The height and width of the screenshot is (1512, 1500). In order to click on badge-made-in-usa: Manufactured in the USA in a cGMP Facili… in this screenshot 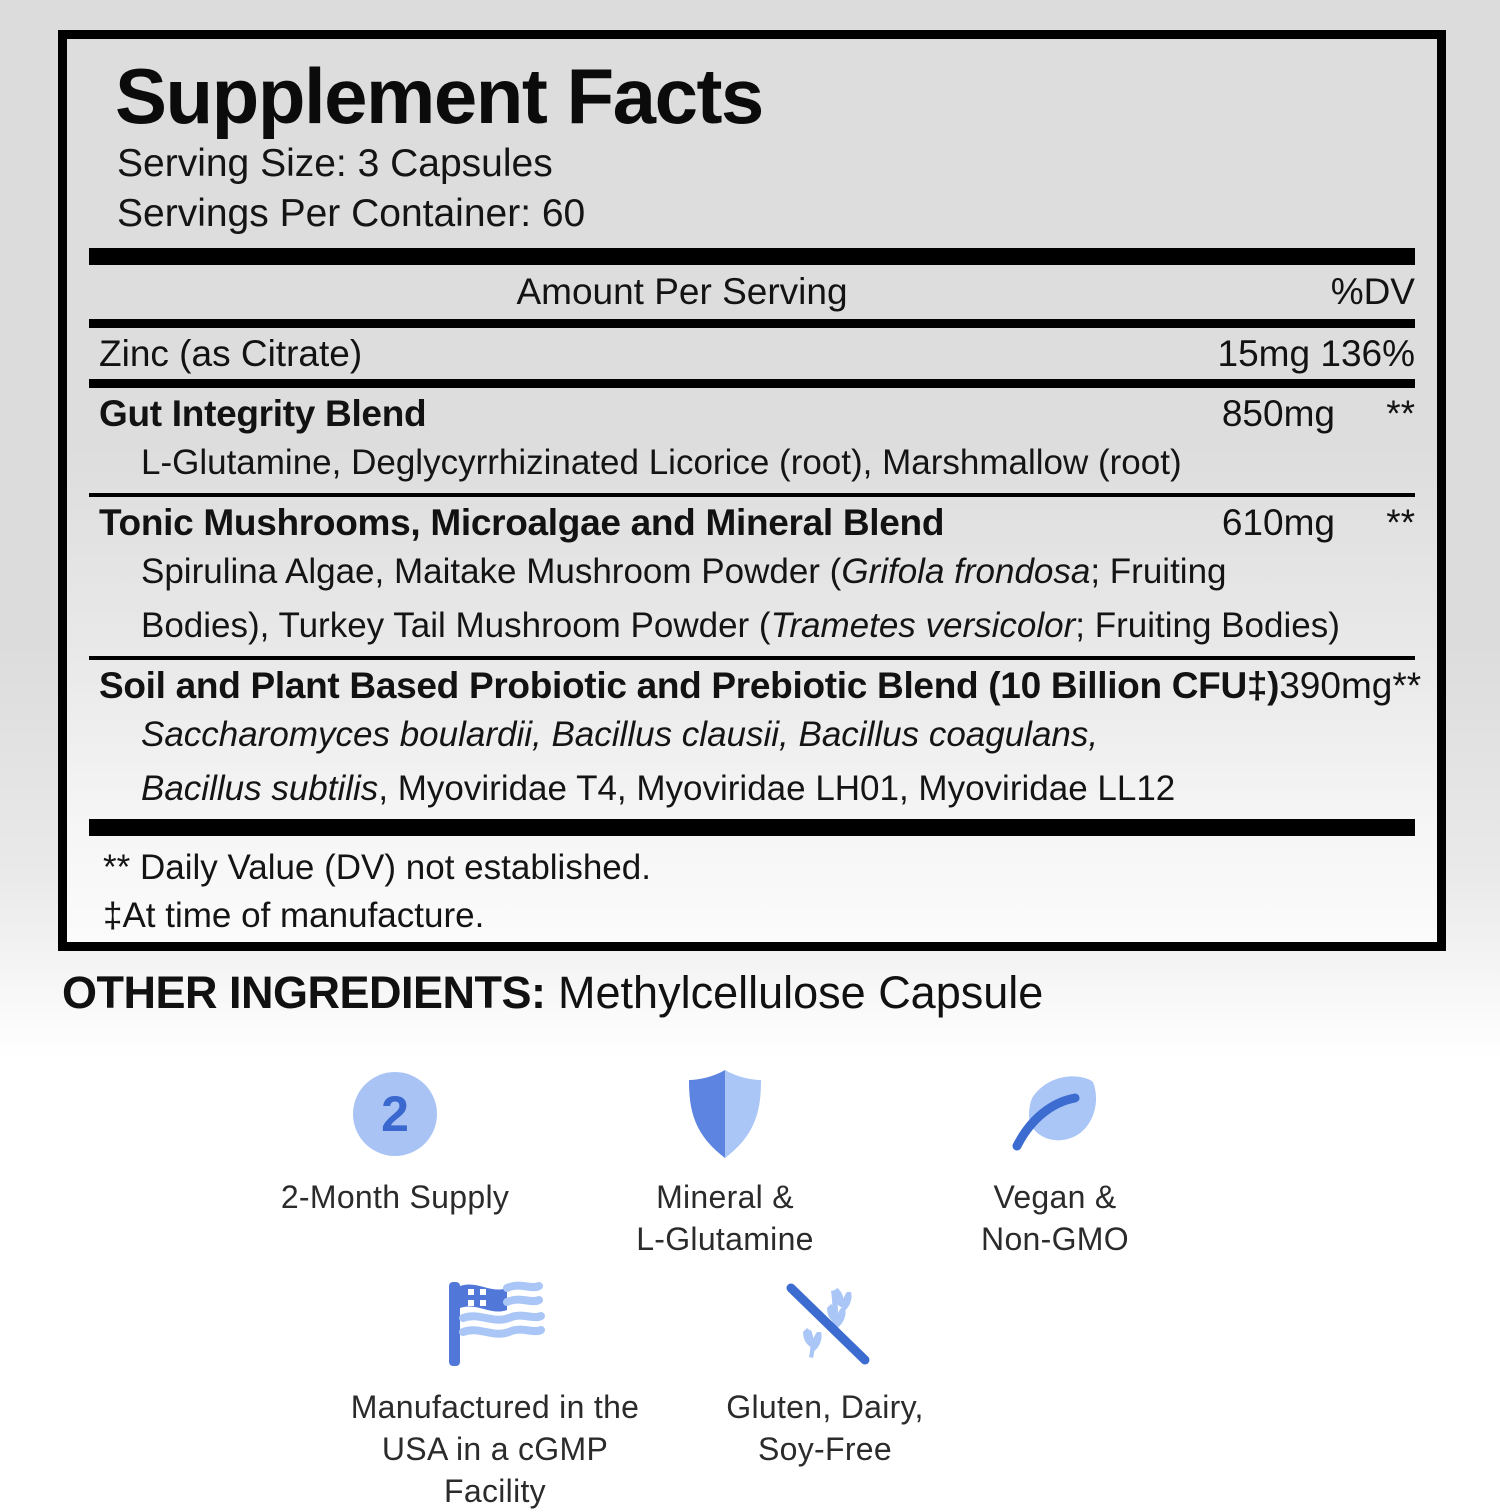, I will do `click(495, 1395)`.